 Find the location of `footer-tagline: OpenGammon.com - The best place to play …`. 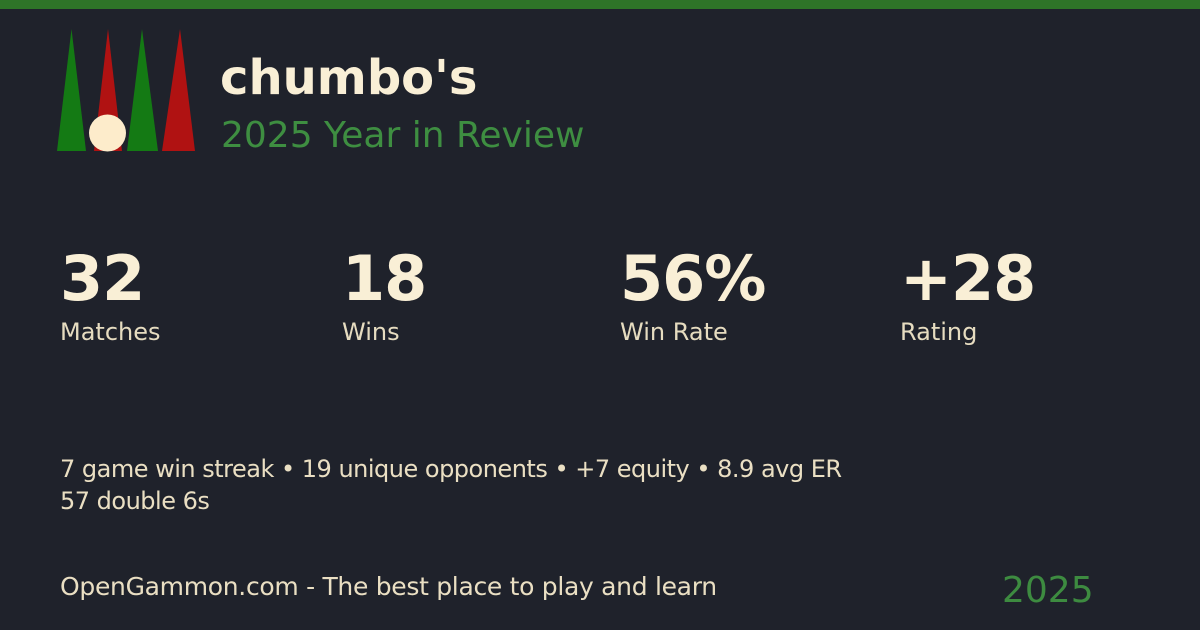

footer-tagline: OpenGammon.com - The best place to play … is located at coordinates (388, 586).